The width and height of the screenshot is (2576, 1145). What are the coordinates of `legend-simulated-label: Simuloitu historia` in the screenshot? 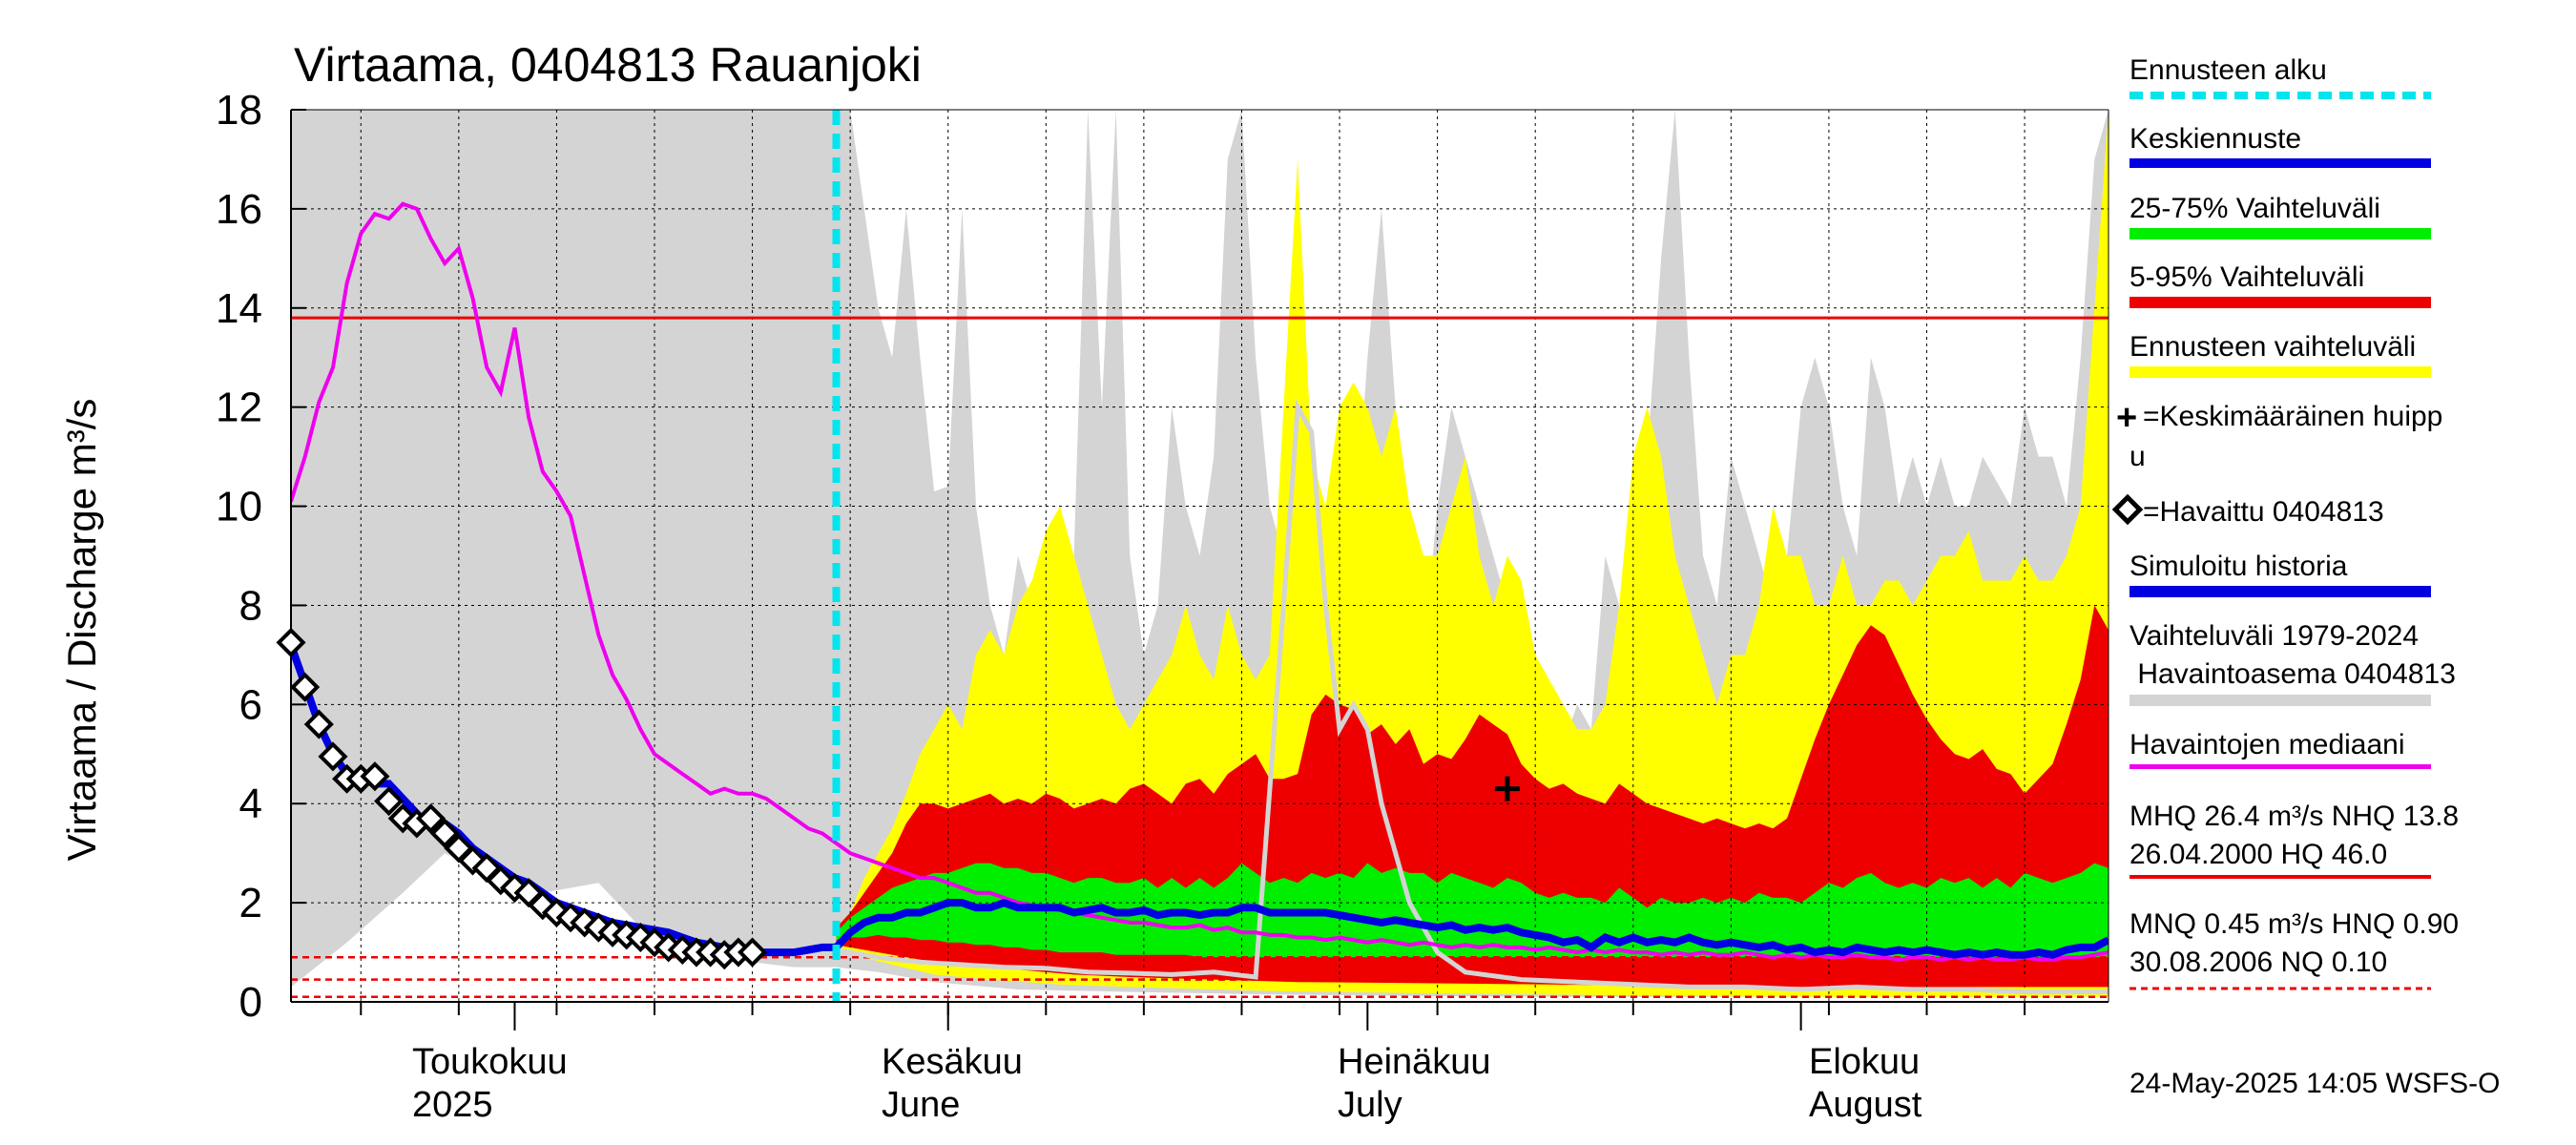 It's located at (2238, 566).